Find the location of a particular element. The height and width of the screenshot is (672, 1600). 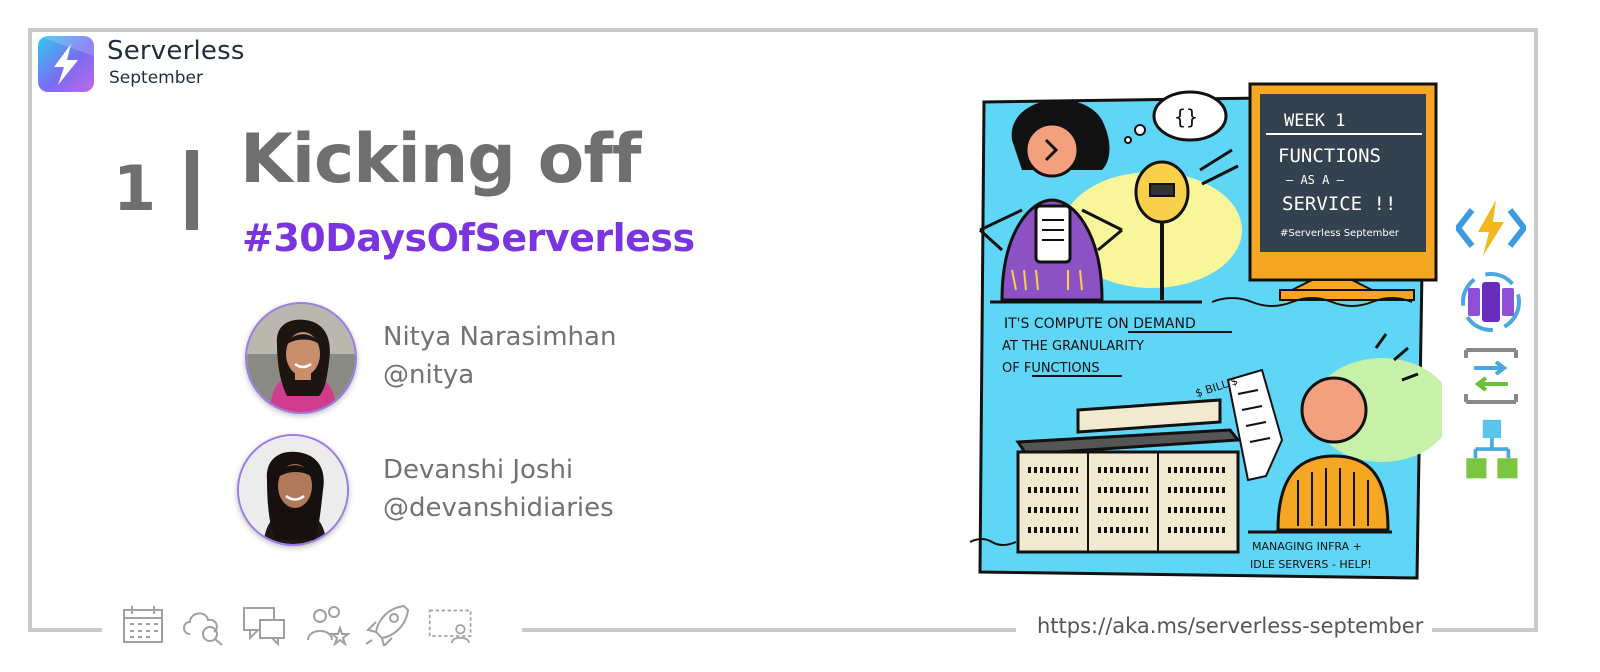

author-handle: @nitya is located at coordinates (429, 375).